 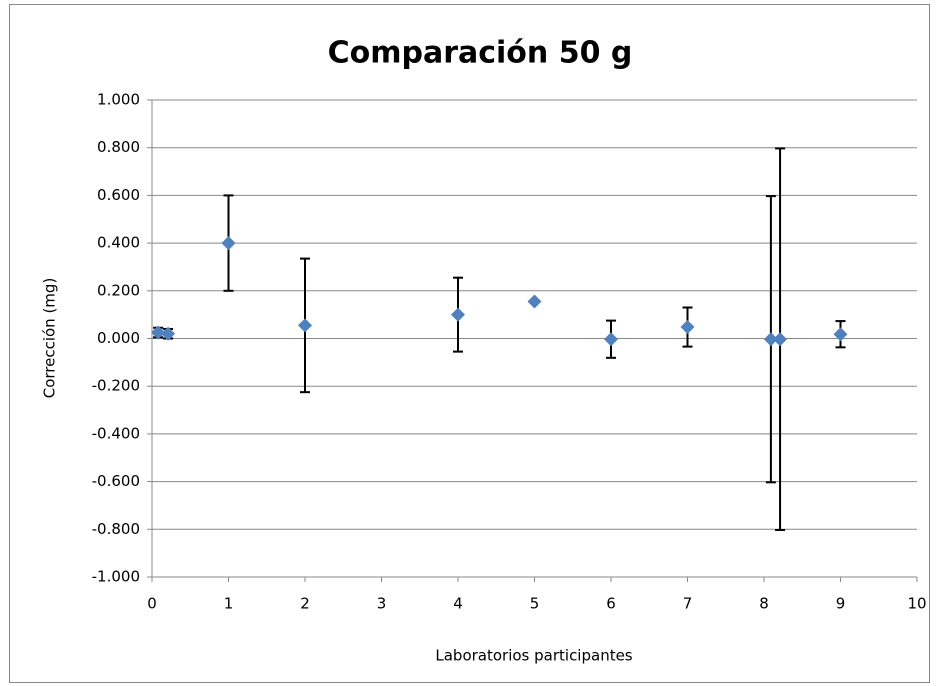 I want to click on x-tick-label: 9, so click(x=841, y=604).